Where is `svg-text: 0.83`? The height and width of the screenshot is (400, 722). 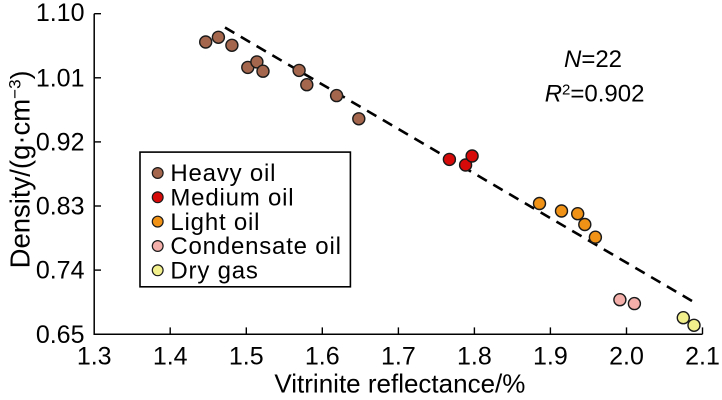 svg-text: 0.83 is located at coordinates (60, 207).